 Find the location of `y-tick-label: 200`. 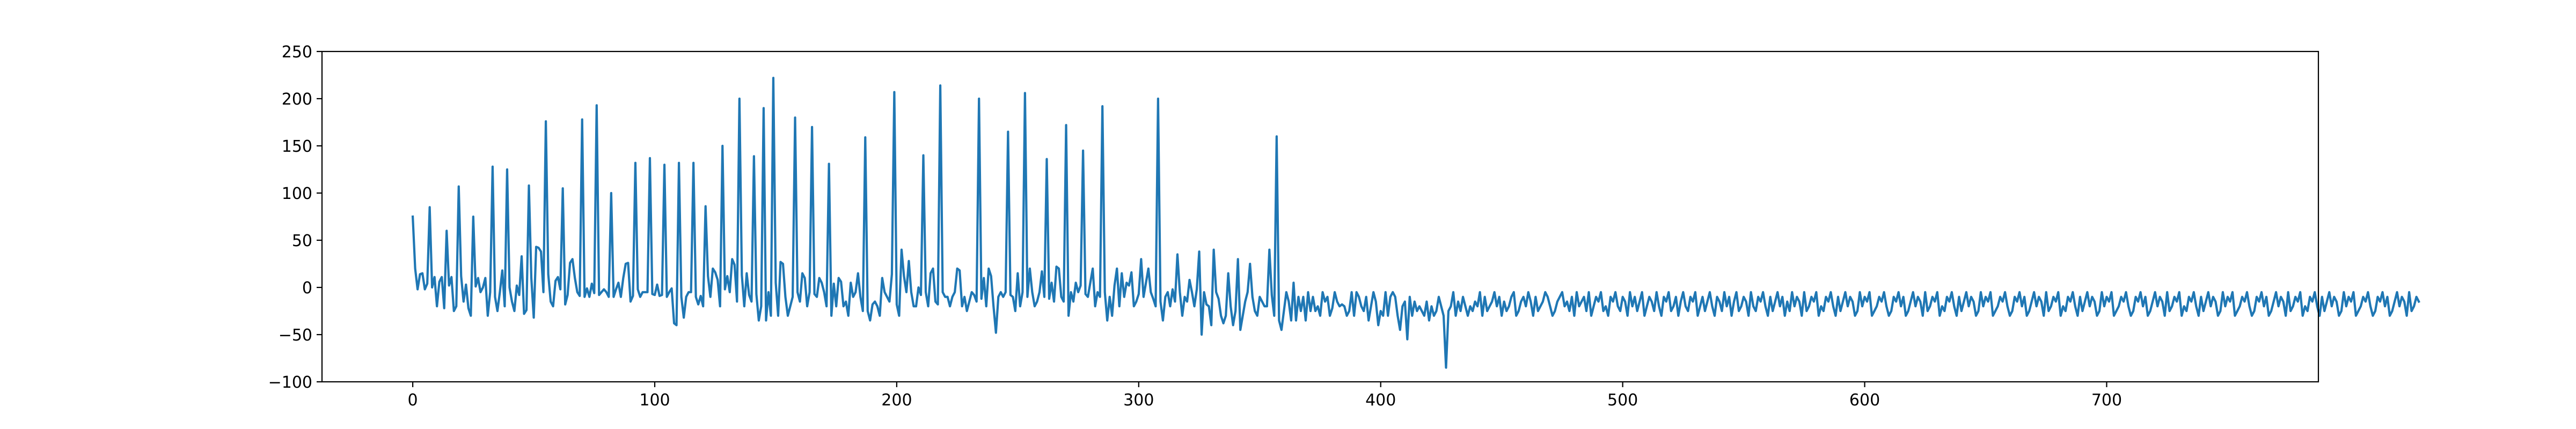

y-tick-label: 200 is located at coordinates (297, 99).